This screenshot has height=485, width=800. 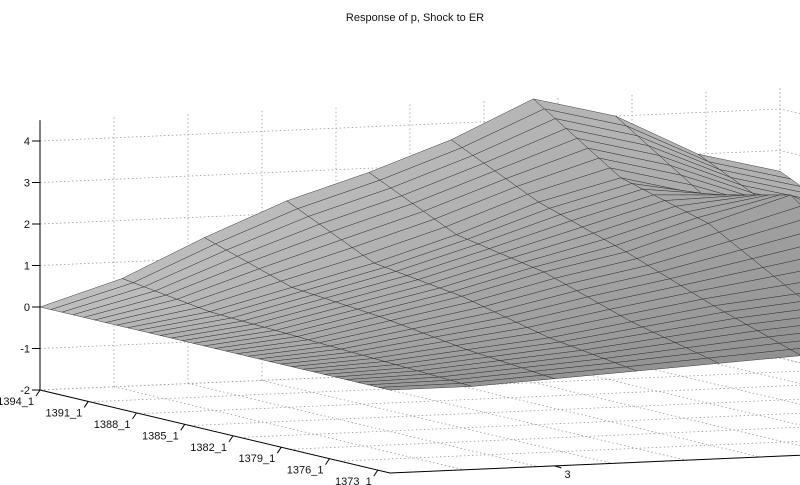 I want to click on z-tick-label: 1, so click(x=27, y=267).